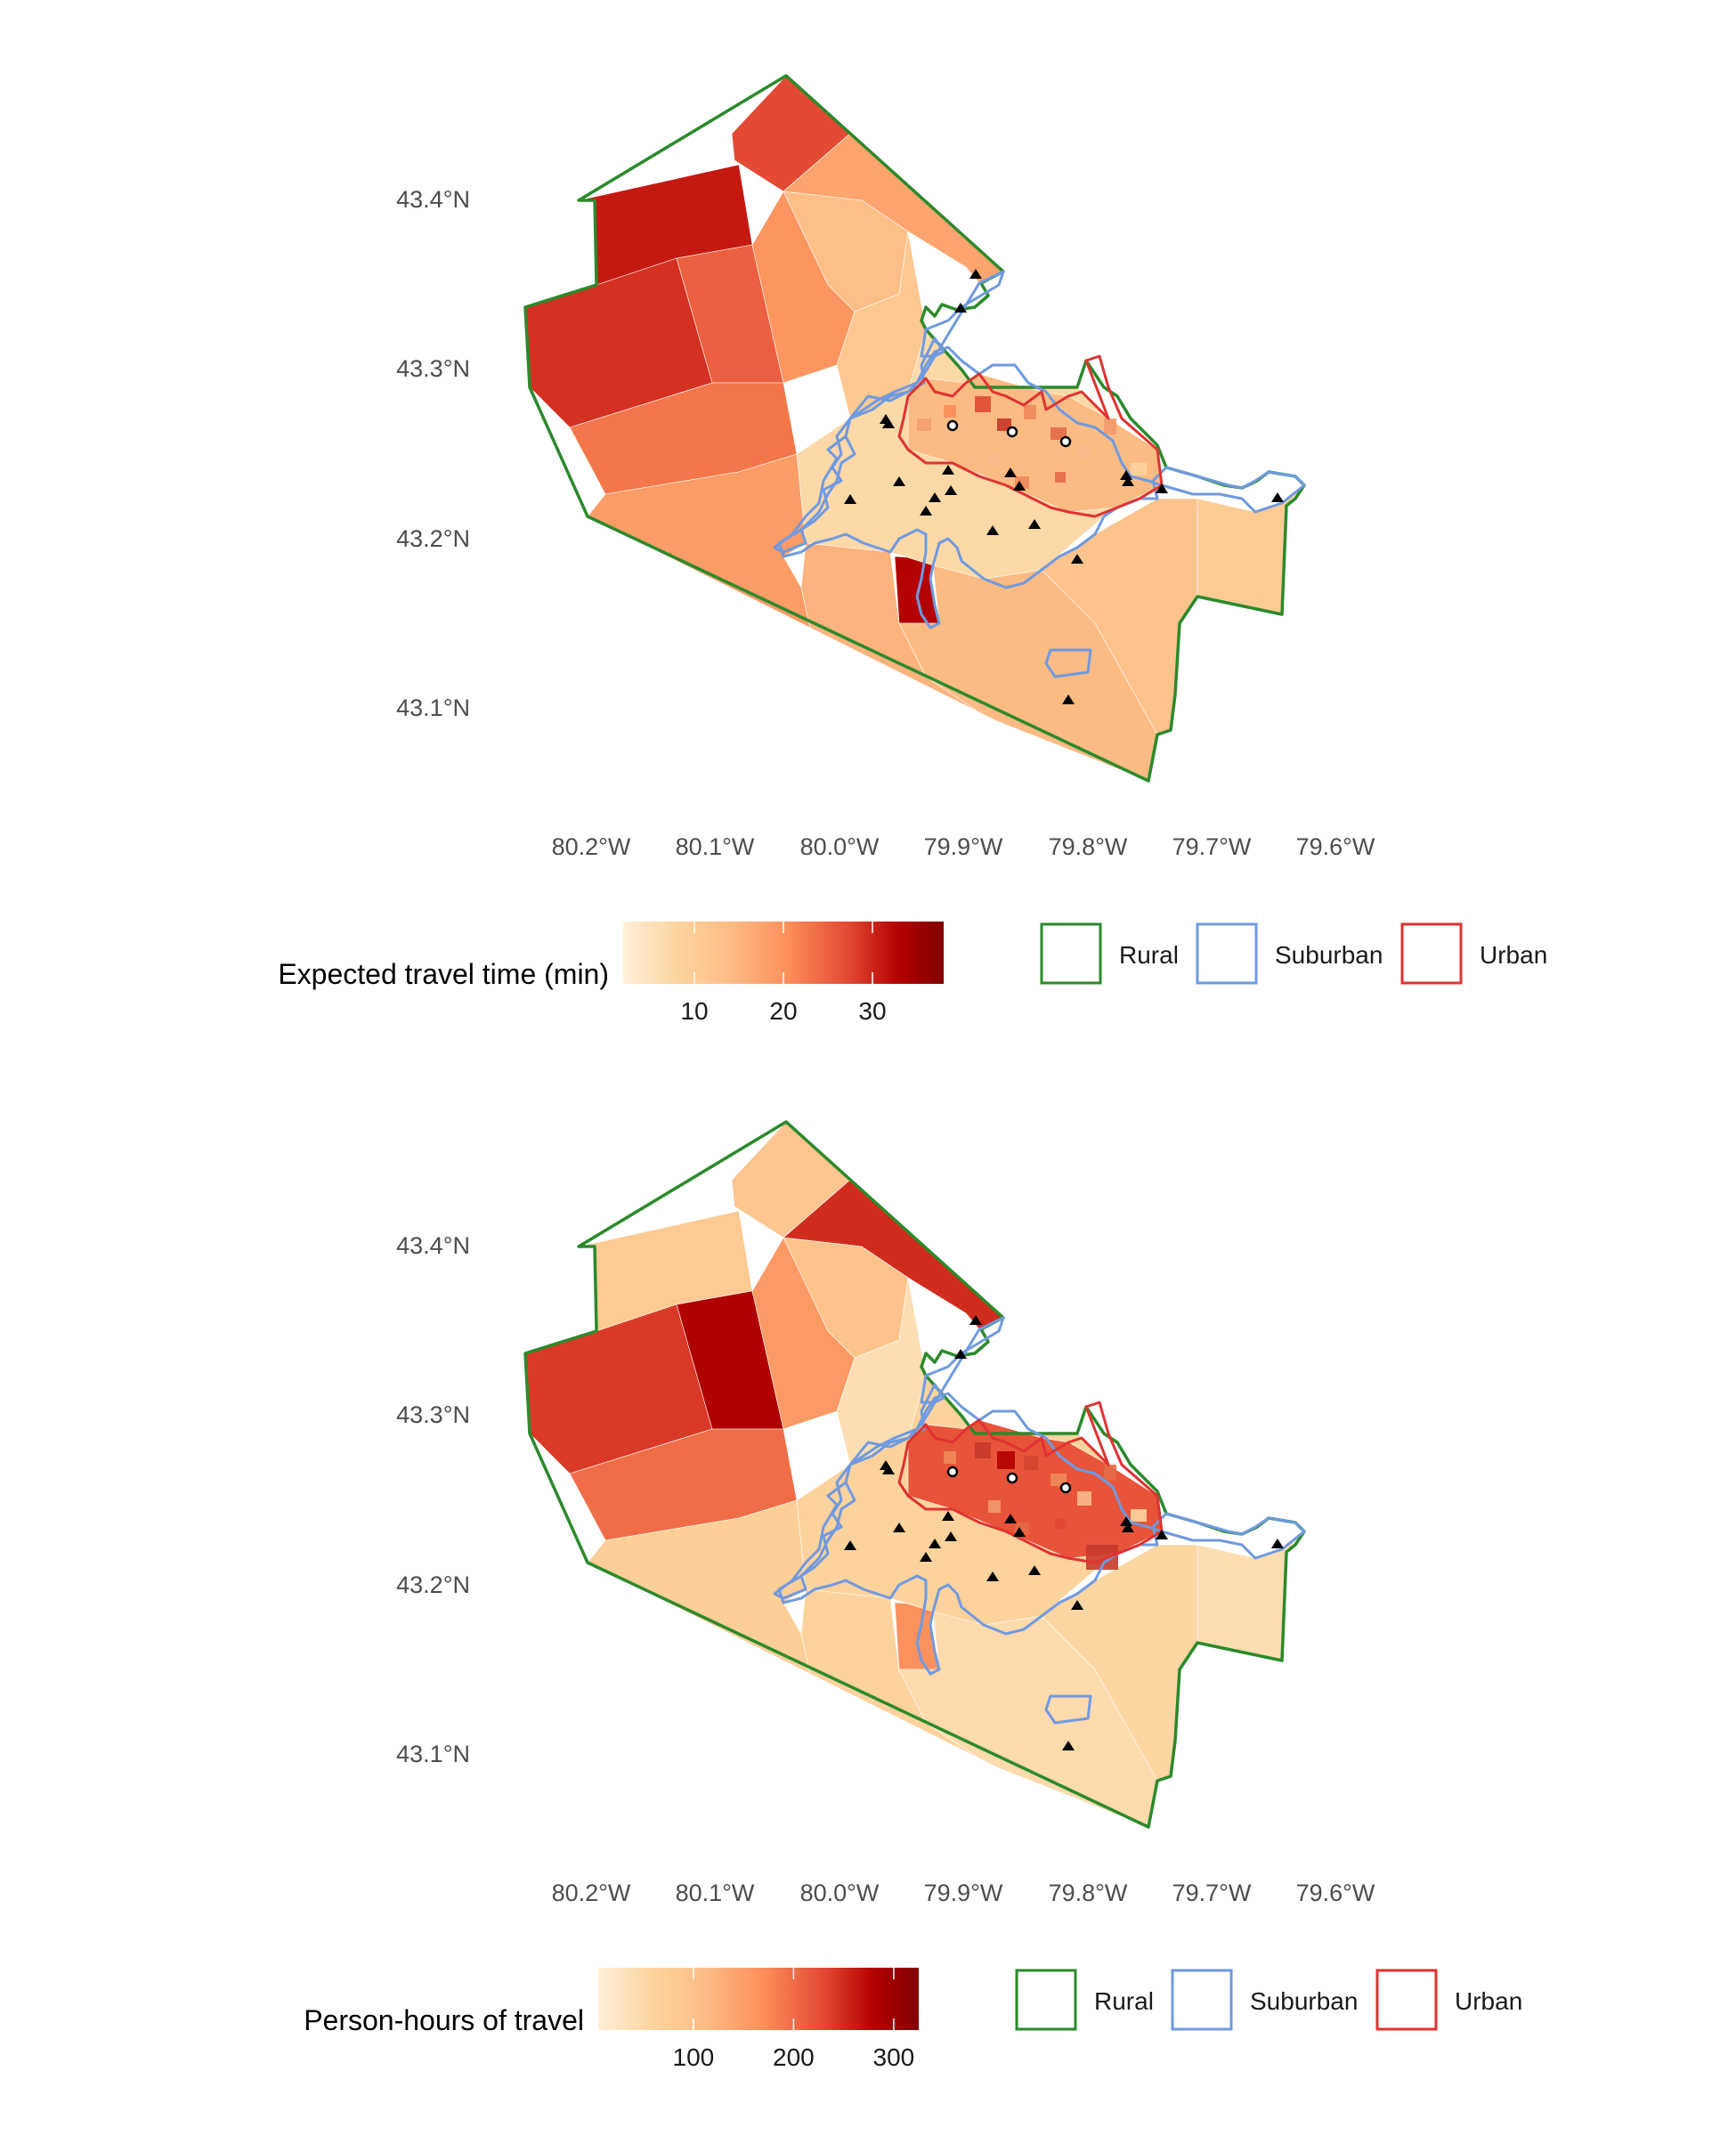 The width and height of the screenshot is (1736, 2136). What do you see at coordinates (894, 2057) in the screenshot?
I see `colorbar-tick-label: 300` at bounding box center [894, 2057].